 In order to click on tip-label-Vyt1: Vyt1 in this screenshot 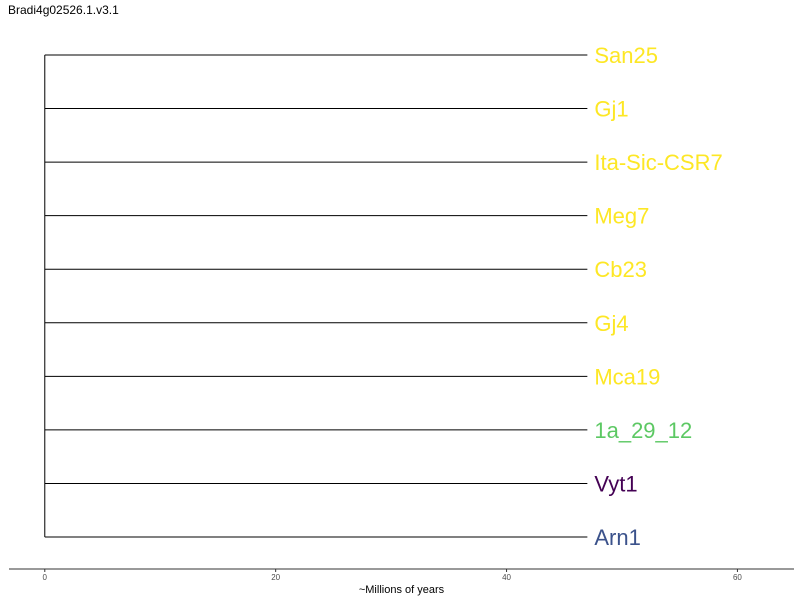, I will do `click(615, 483)`.